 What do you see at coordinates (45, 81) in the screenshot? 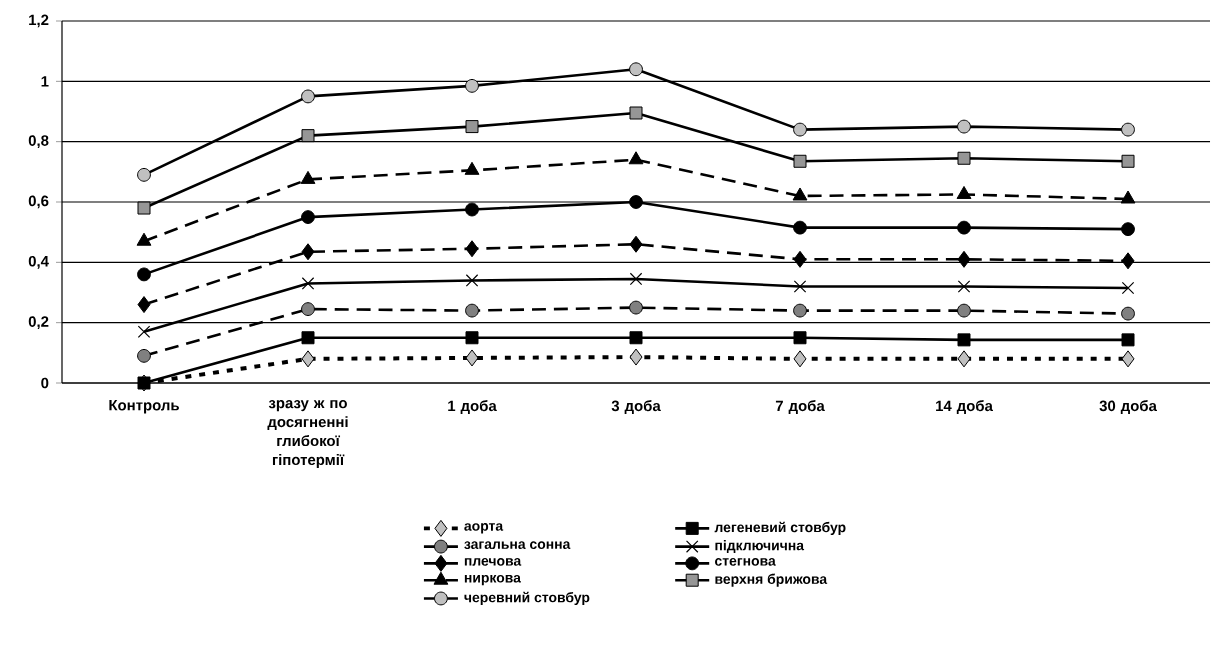
I see `y-tick-label: 1` at bounding box center [45, 81].